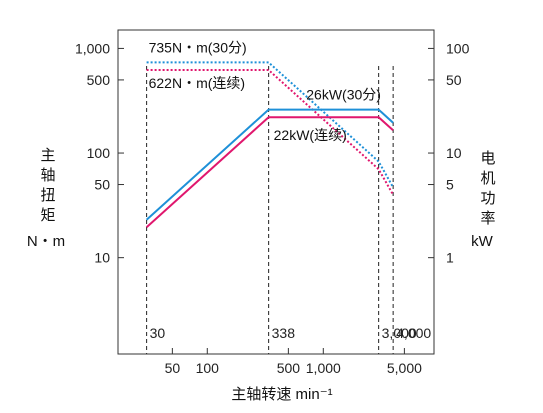 The image size is (543, 413). Describe the element at coordinates (284, 333) in the screenshot. I see `reference-line-label: 338` at that location.